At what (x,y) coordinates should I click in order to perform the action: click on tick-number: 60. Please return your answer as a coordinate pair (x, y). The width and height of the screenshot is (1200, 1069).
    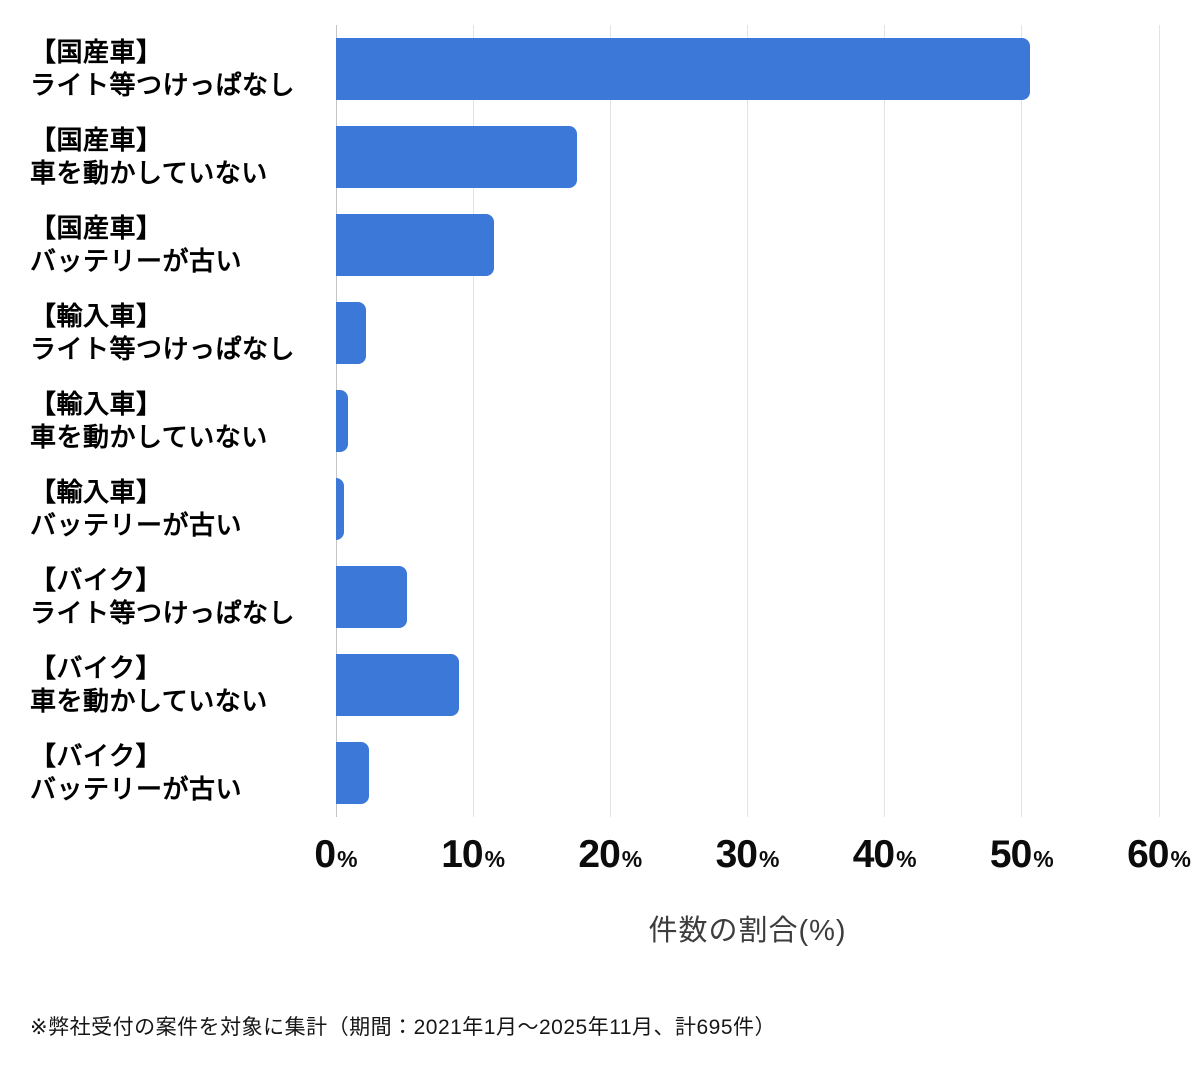
    Looking at the image, I should click on (1148, 854).